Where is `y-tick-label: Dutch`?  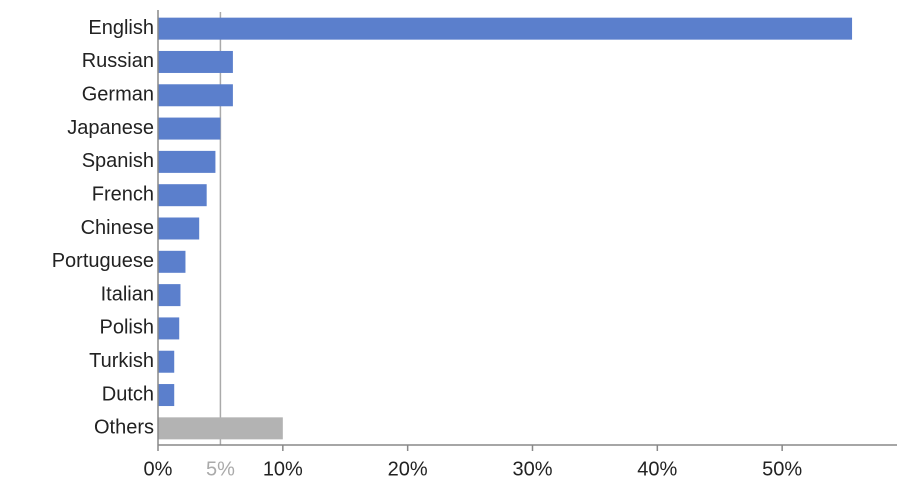
y-tick-label: Dutch is located at coordinates (128, 394).